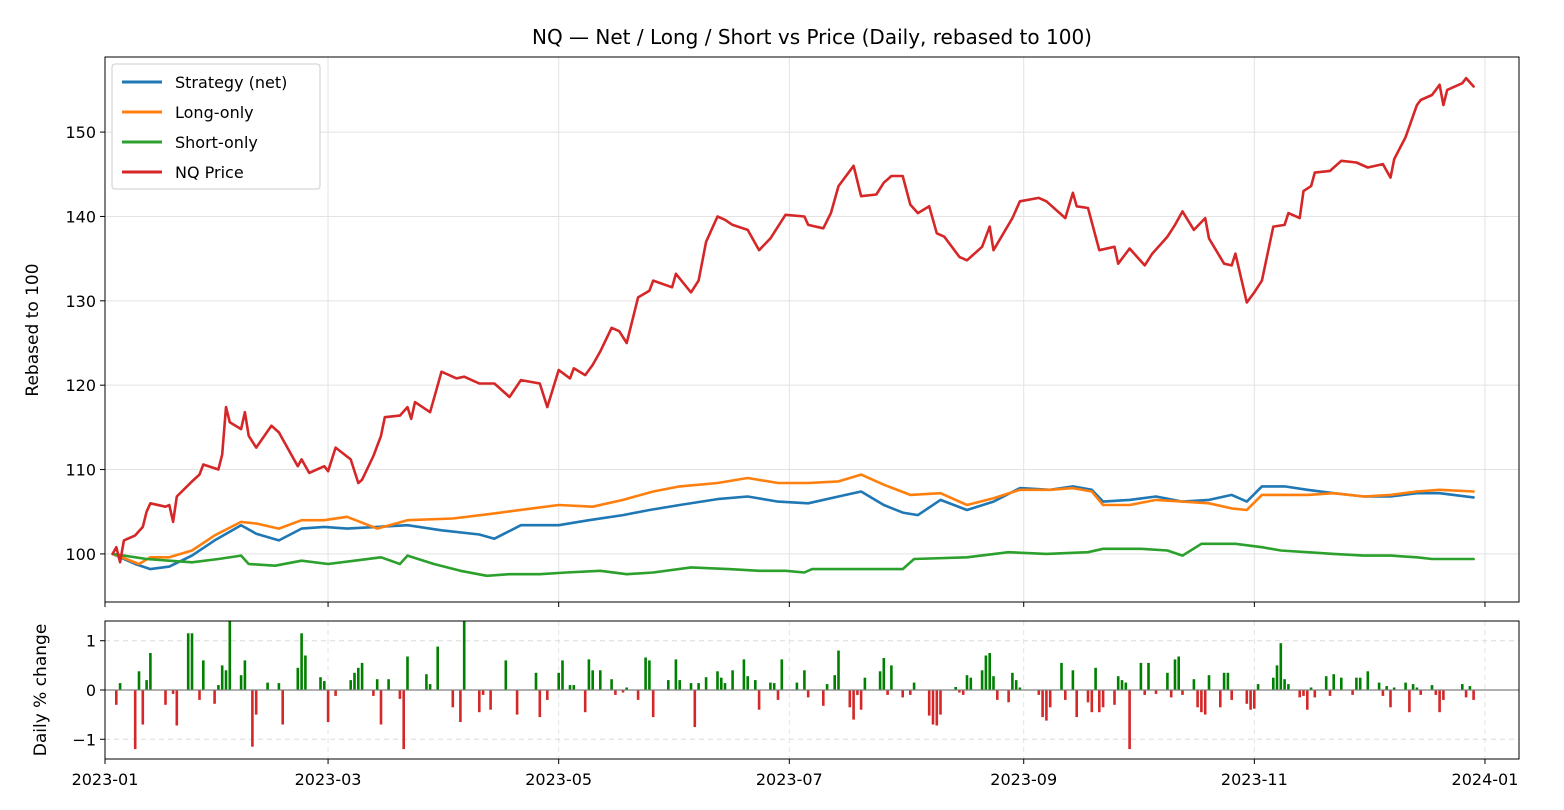 The image size is (1564, 810). I want to click on legend-label: Short-only, so click(216, 142).